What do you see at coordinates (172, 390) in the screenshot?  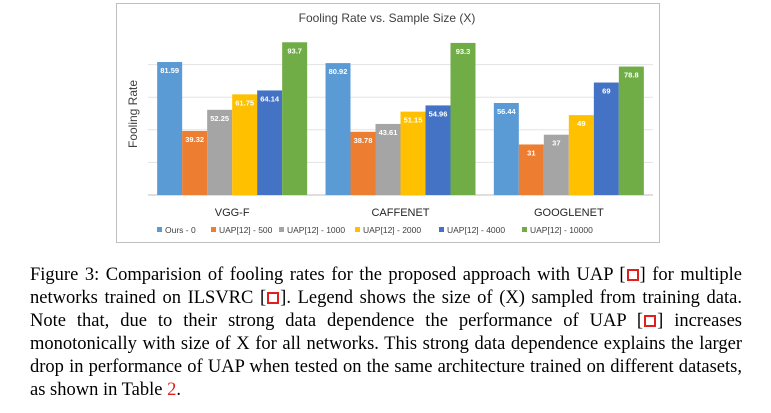 I see `table-reference-link: 2` at bounding box center [172, 390].